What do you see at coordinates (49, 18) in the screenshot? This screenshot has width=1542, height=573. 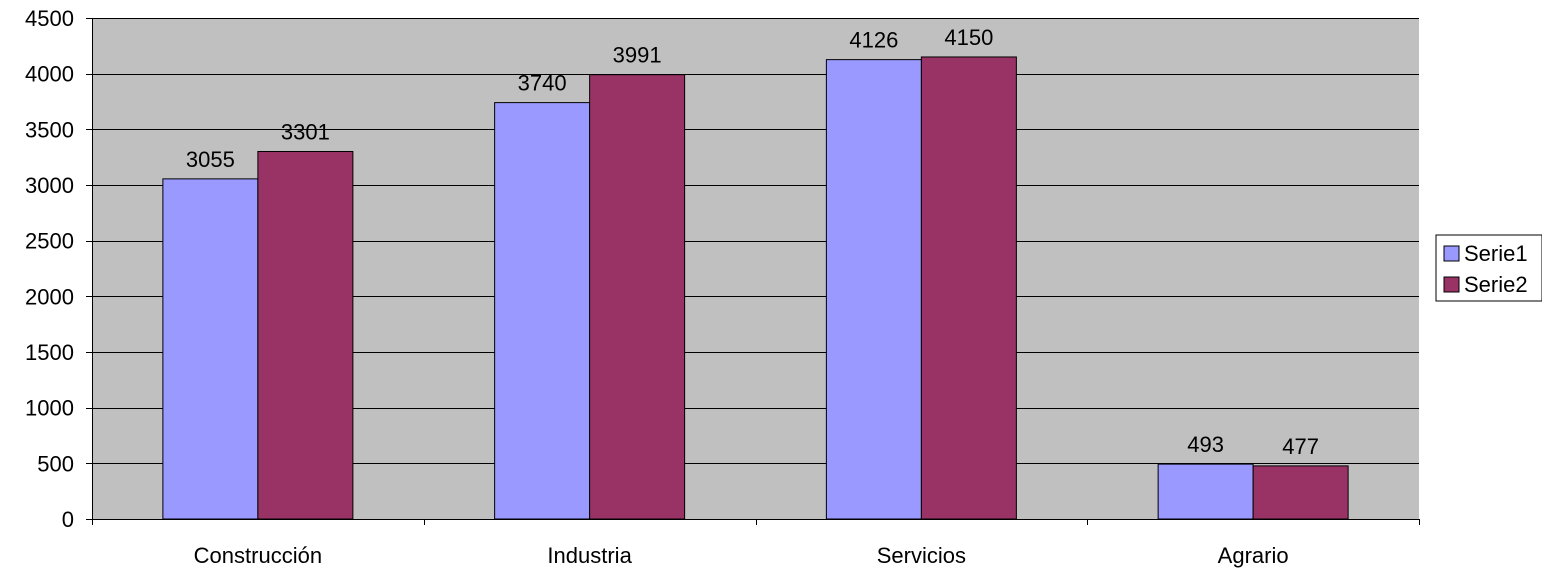 I see `y-tick-label: 4500` at bounding box center [49, 18].